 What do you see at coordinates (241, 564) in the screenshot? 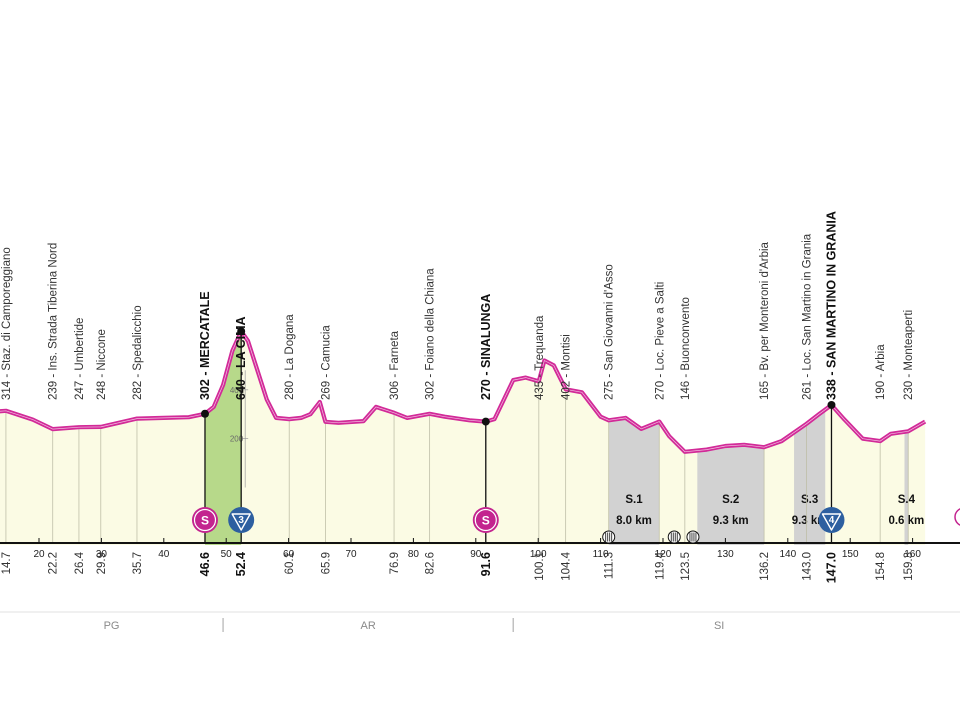
I see `waypoint-km-label: 52.4` at bounding box center [241, 564].